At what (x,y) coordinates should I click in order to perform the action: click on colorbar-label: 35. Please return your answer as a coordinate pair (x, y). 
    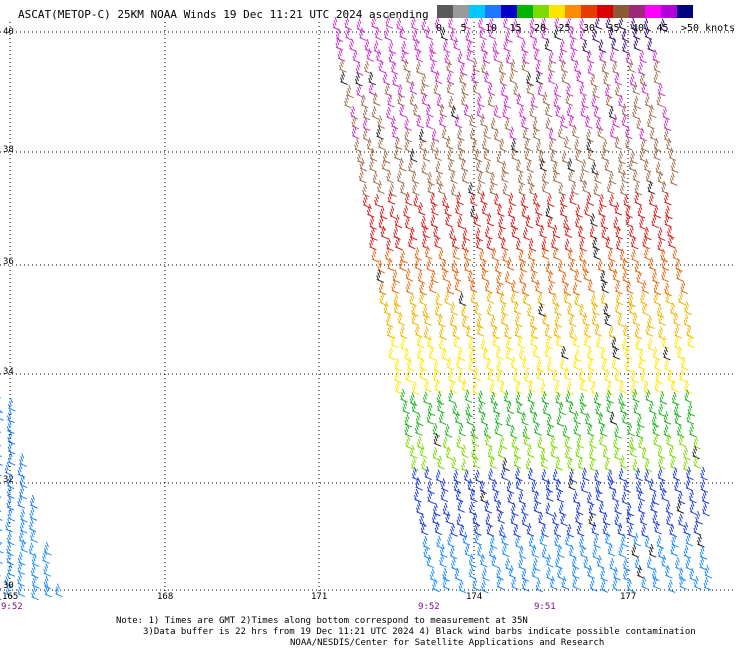
    Looking at the image, I should click on (614, 28).